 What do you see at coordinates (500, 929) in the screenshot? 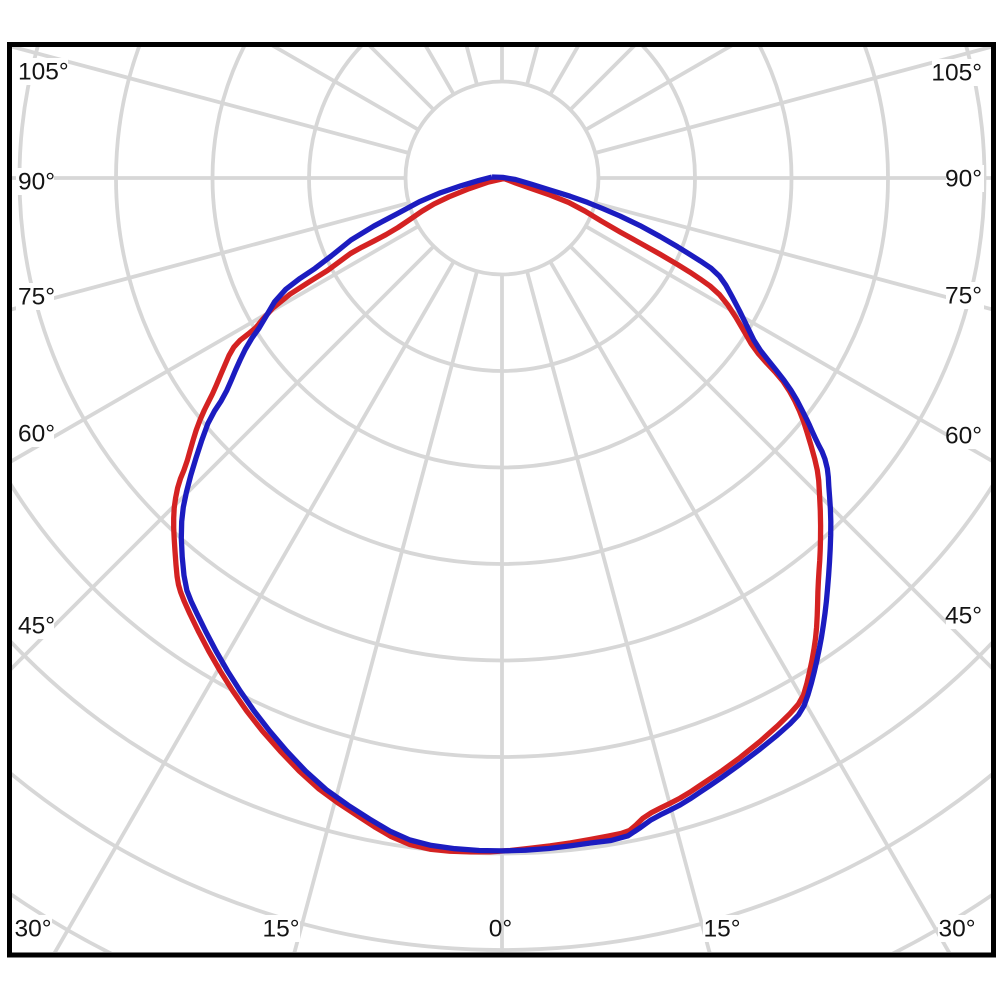
I see `svg-text: 0°` at bounding box center [500, 929].